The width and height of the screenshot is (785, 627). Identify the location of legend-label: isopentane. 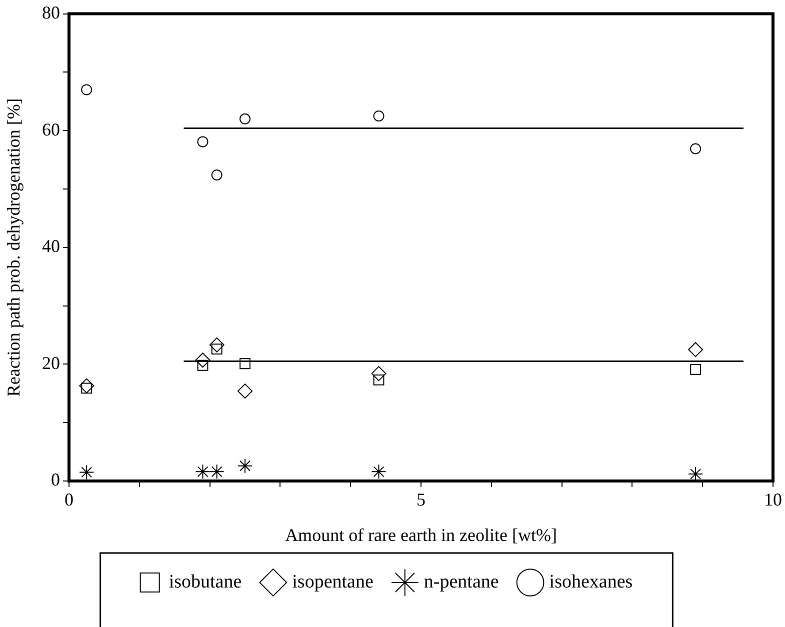
(333, 581).